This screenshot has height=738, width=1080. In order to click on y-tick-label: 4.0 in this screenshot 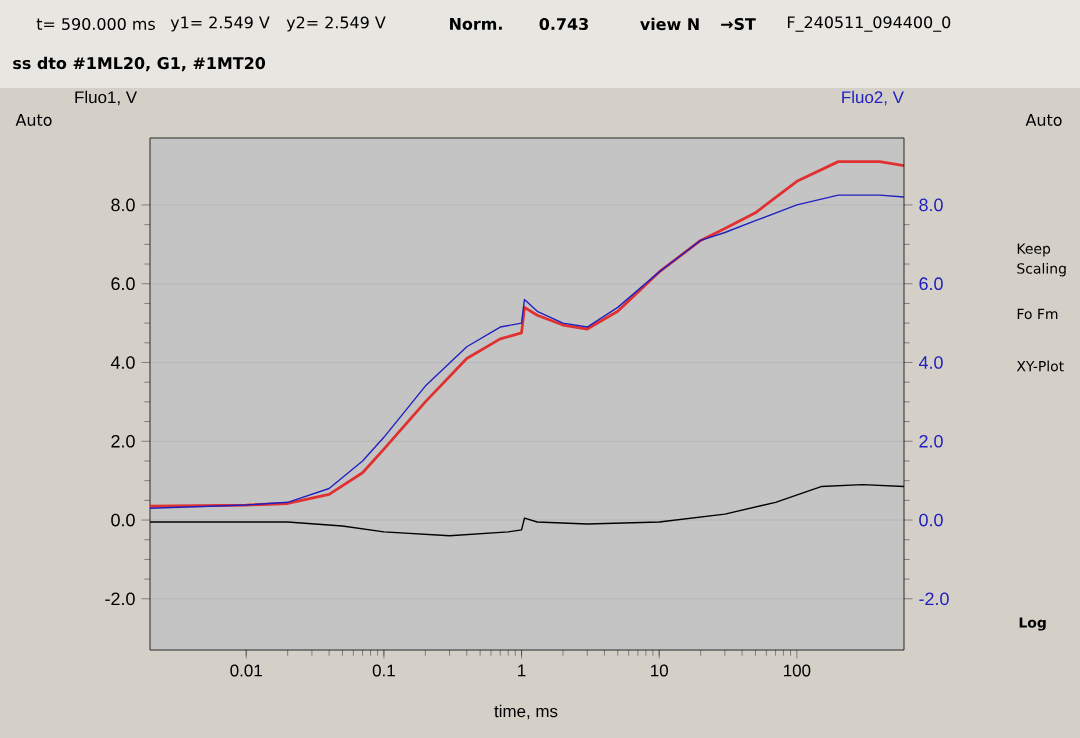, I will do `click(122, 362)`.